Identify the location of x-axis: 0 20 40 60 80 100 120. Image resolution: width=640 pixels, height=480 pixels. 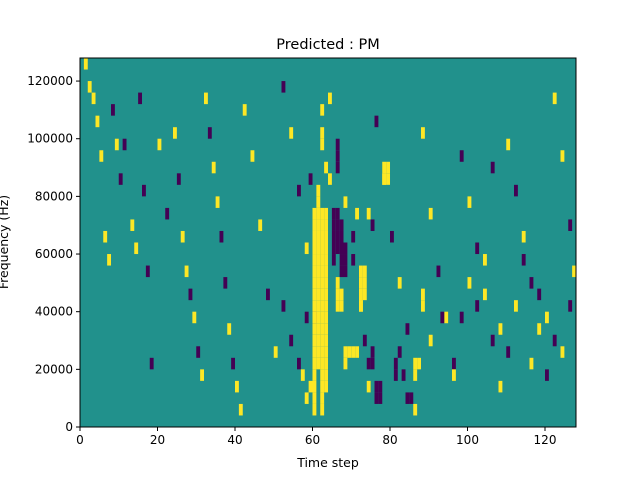
(316, 437).